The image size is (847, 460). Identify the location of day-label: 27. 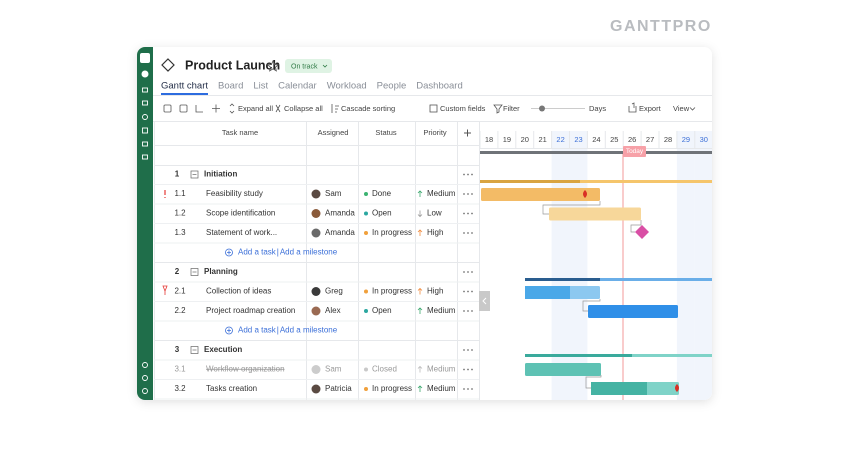
(650, 139).